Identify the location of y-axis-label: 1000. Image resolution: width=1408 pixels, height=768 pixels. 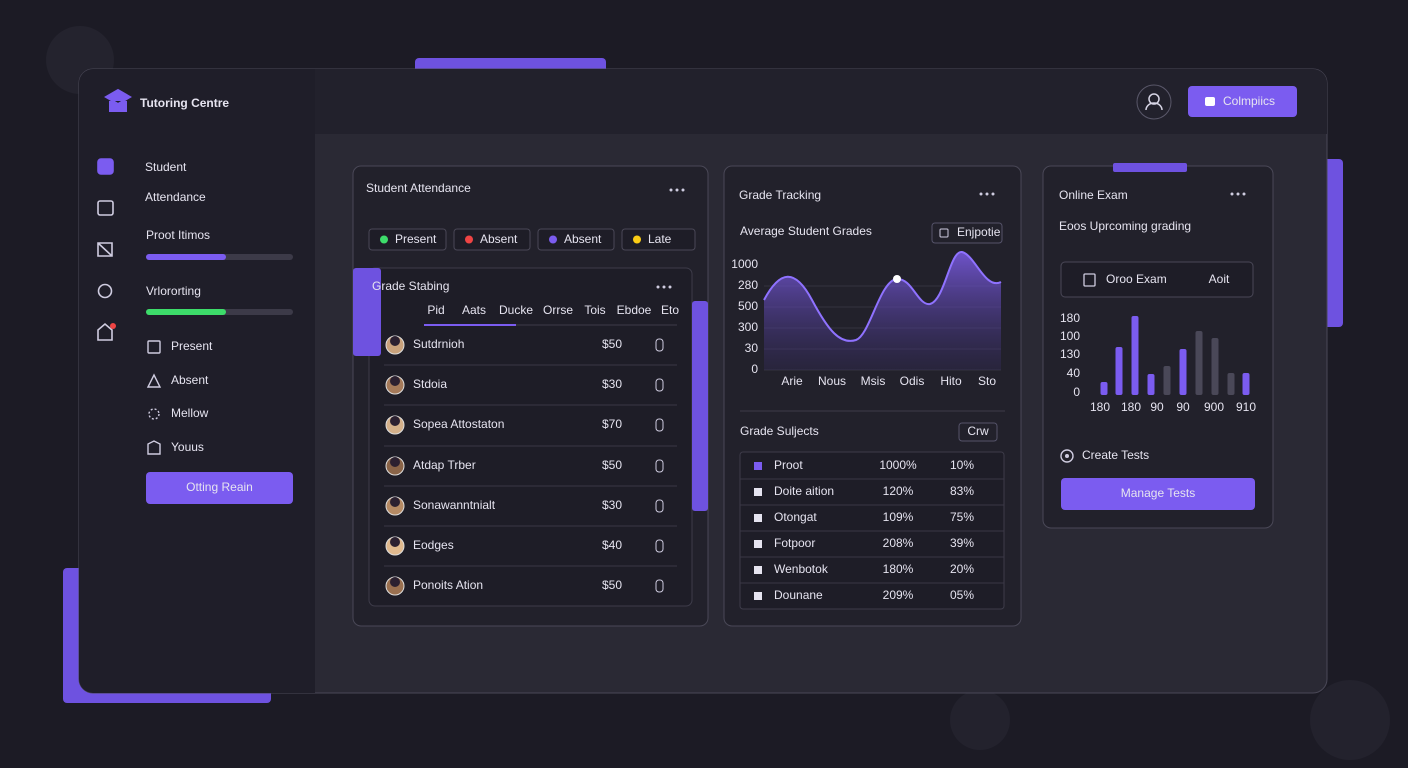
(744, 264).